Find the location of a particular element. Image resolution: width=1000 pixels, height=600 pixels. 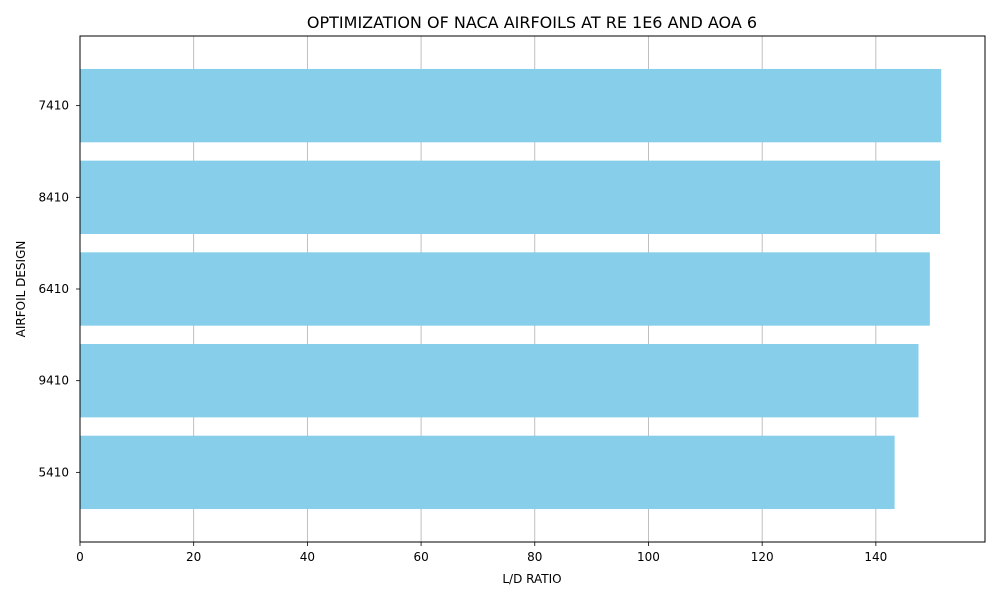

x-tick-label: 0 is located at coordinates (80, 557).